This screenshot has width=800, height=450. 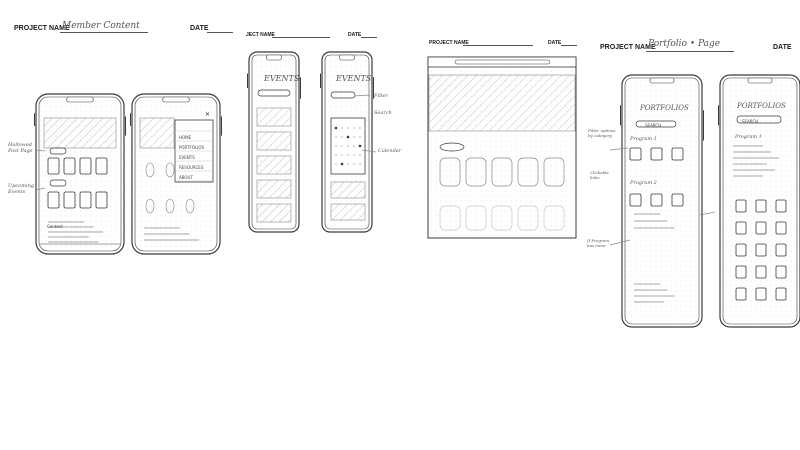 What do you see at coordinates (274, 93) in the screenshot?
I see `sheet2-phone-a-search` at bounding box center [274, 93].